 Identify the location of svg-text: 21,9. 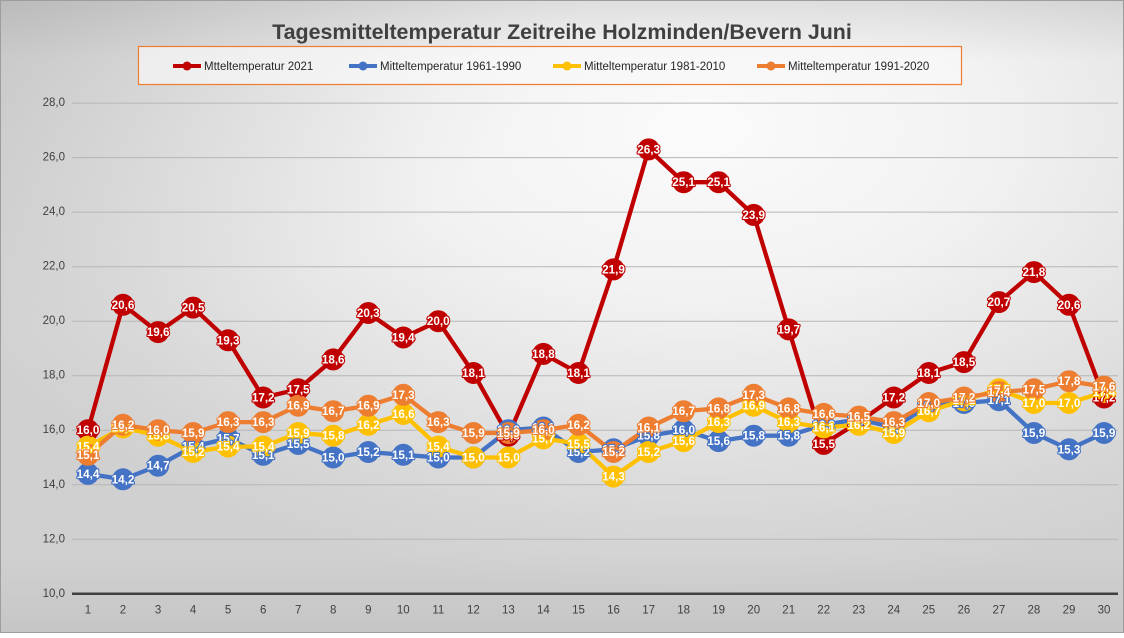
(613, 269).